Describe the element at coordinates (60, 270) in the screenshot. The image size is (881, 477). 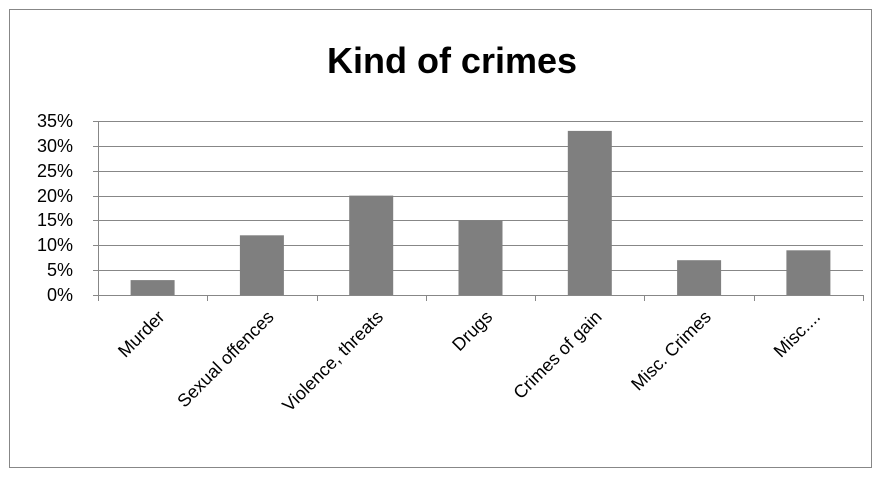
I see `y-tick-label: 5%` at that location.